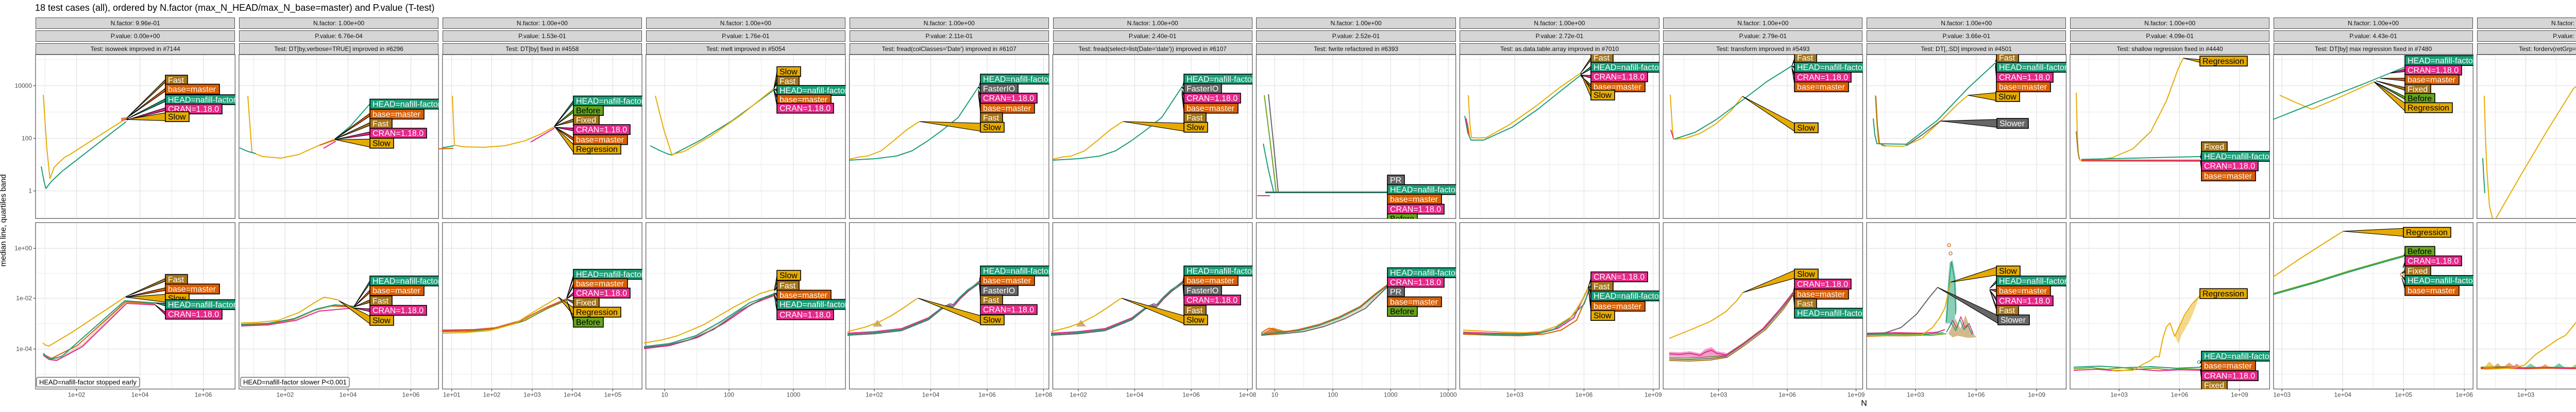  Describe the element at coordinates (1448, 395) in the screenshot. I see `svg-text: 10000` at that location.